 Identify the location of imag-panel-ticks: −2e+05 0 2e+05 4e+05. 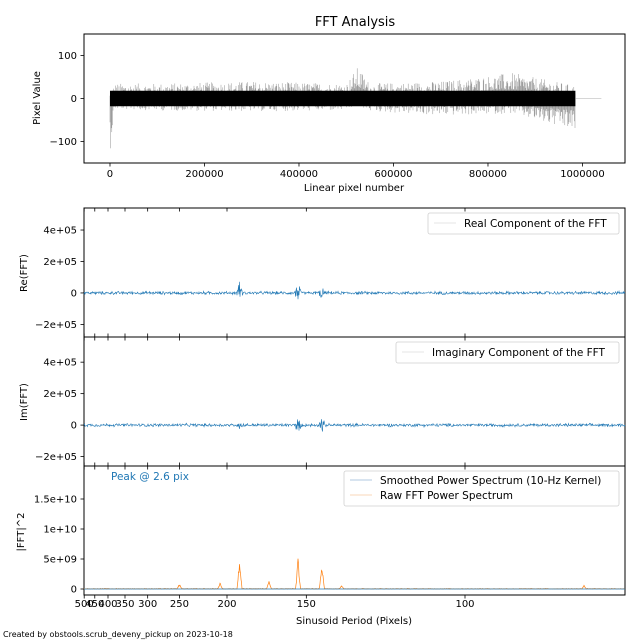
(250, 401).